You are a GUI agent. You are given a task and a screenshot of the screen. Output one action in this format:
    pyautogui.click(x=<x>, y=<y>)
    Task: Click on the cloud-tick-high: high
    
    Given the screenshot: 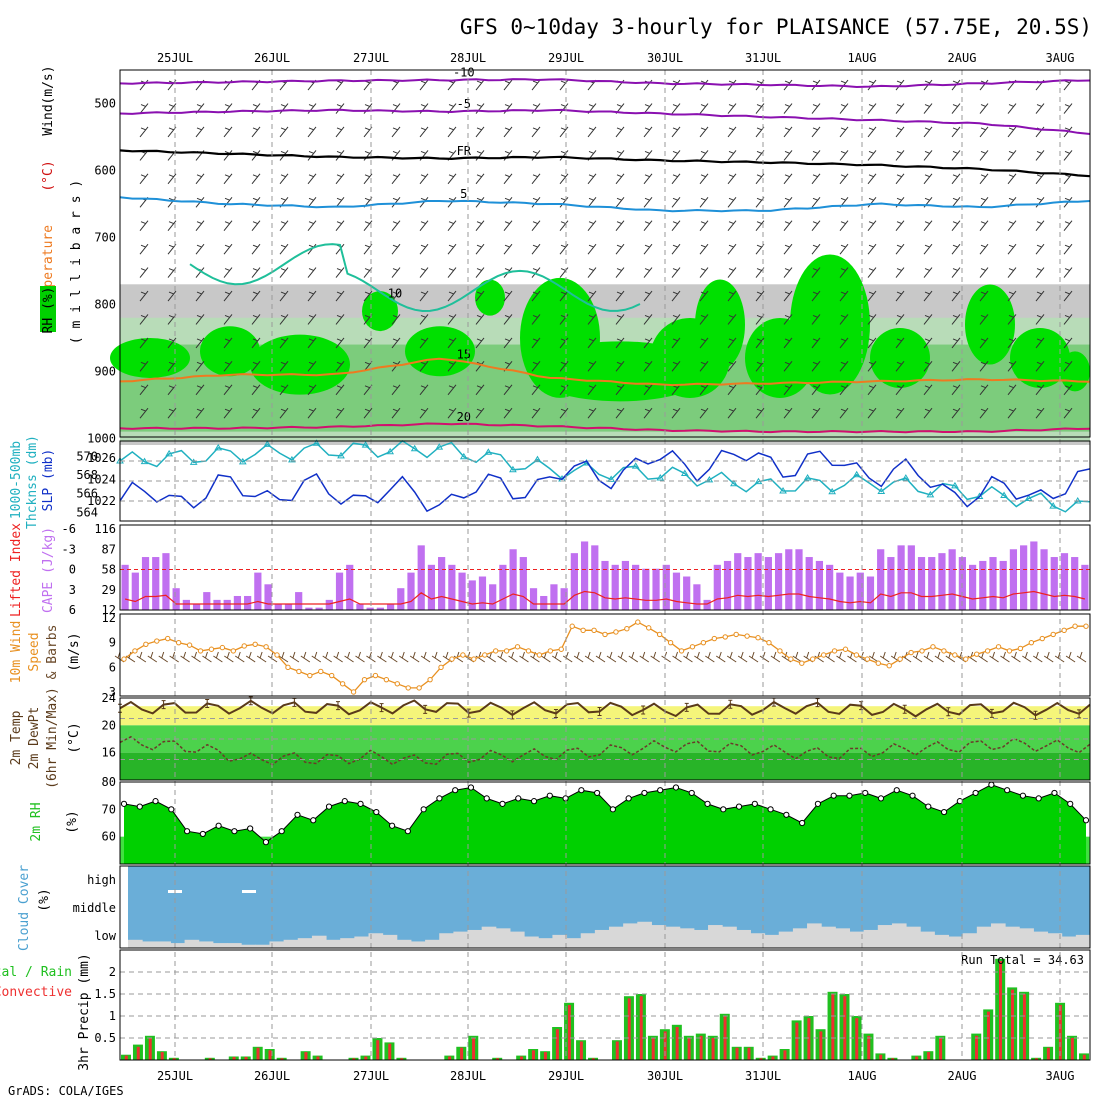 What is the action you would take?
    pyautogui.click(x=101, y=880)
    